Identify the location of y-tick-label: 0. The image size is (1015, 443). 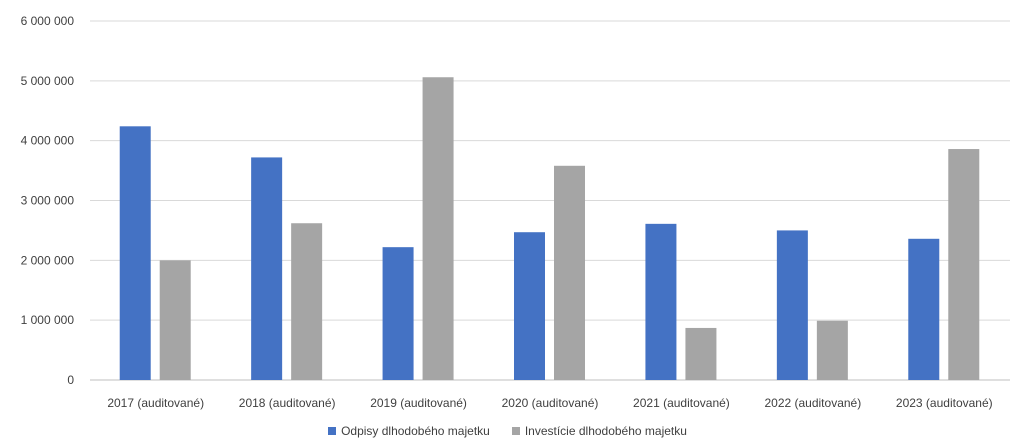
(70, 380).